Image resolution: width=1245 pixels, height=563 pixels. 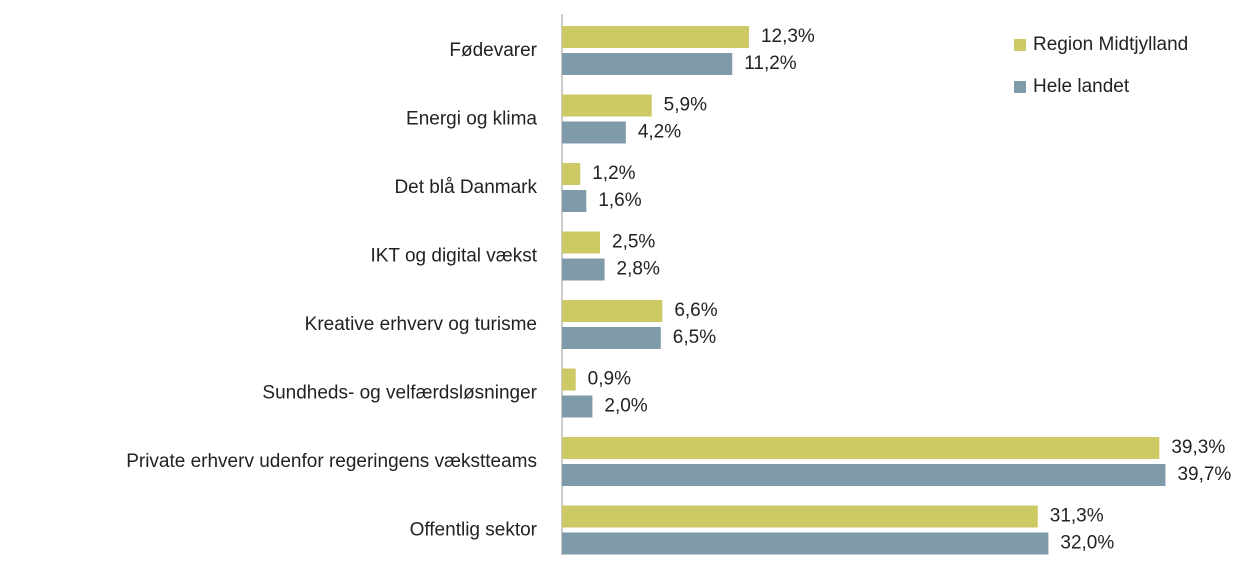 What do you see at coordinates (474, 530) in the screenshot?
I see `category-label: Offentlig sektor` at bounding box center [474, 530].